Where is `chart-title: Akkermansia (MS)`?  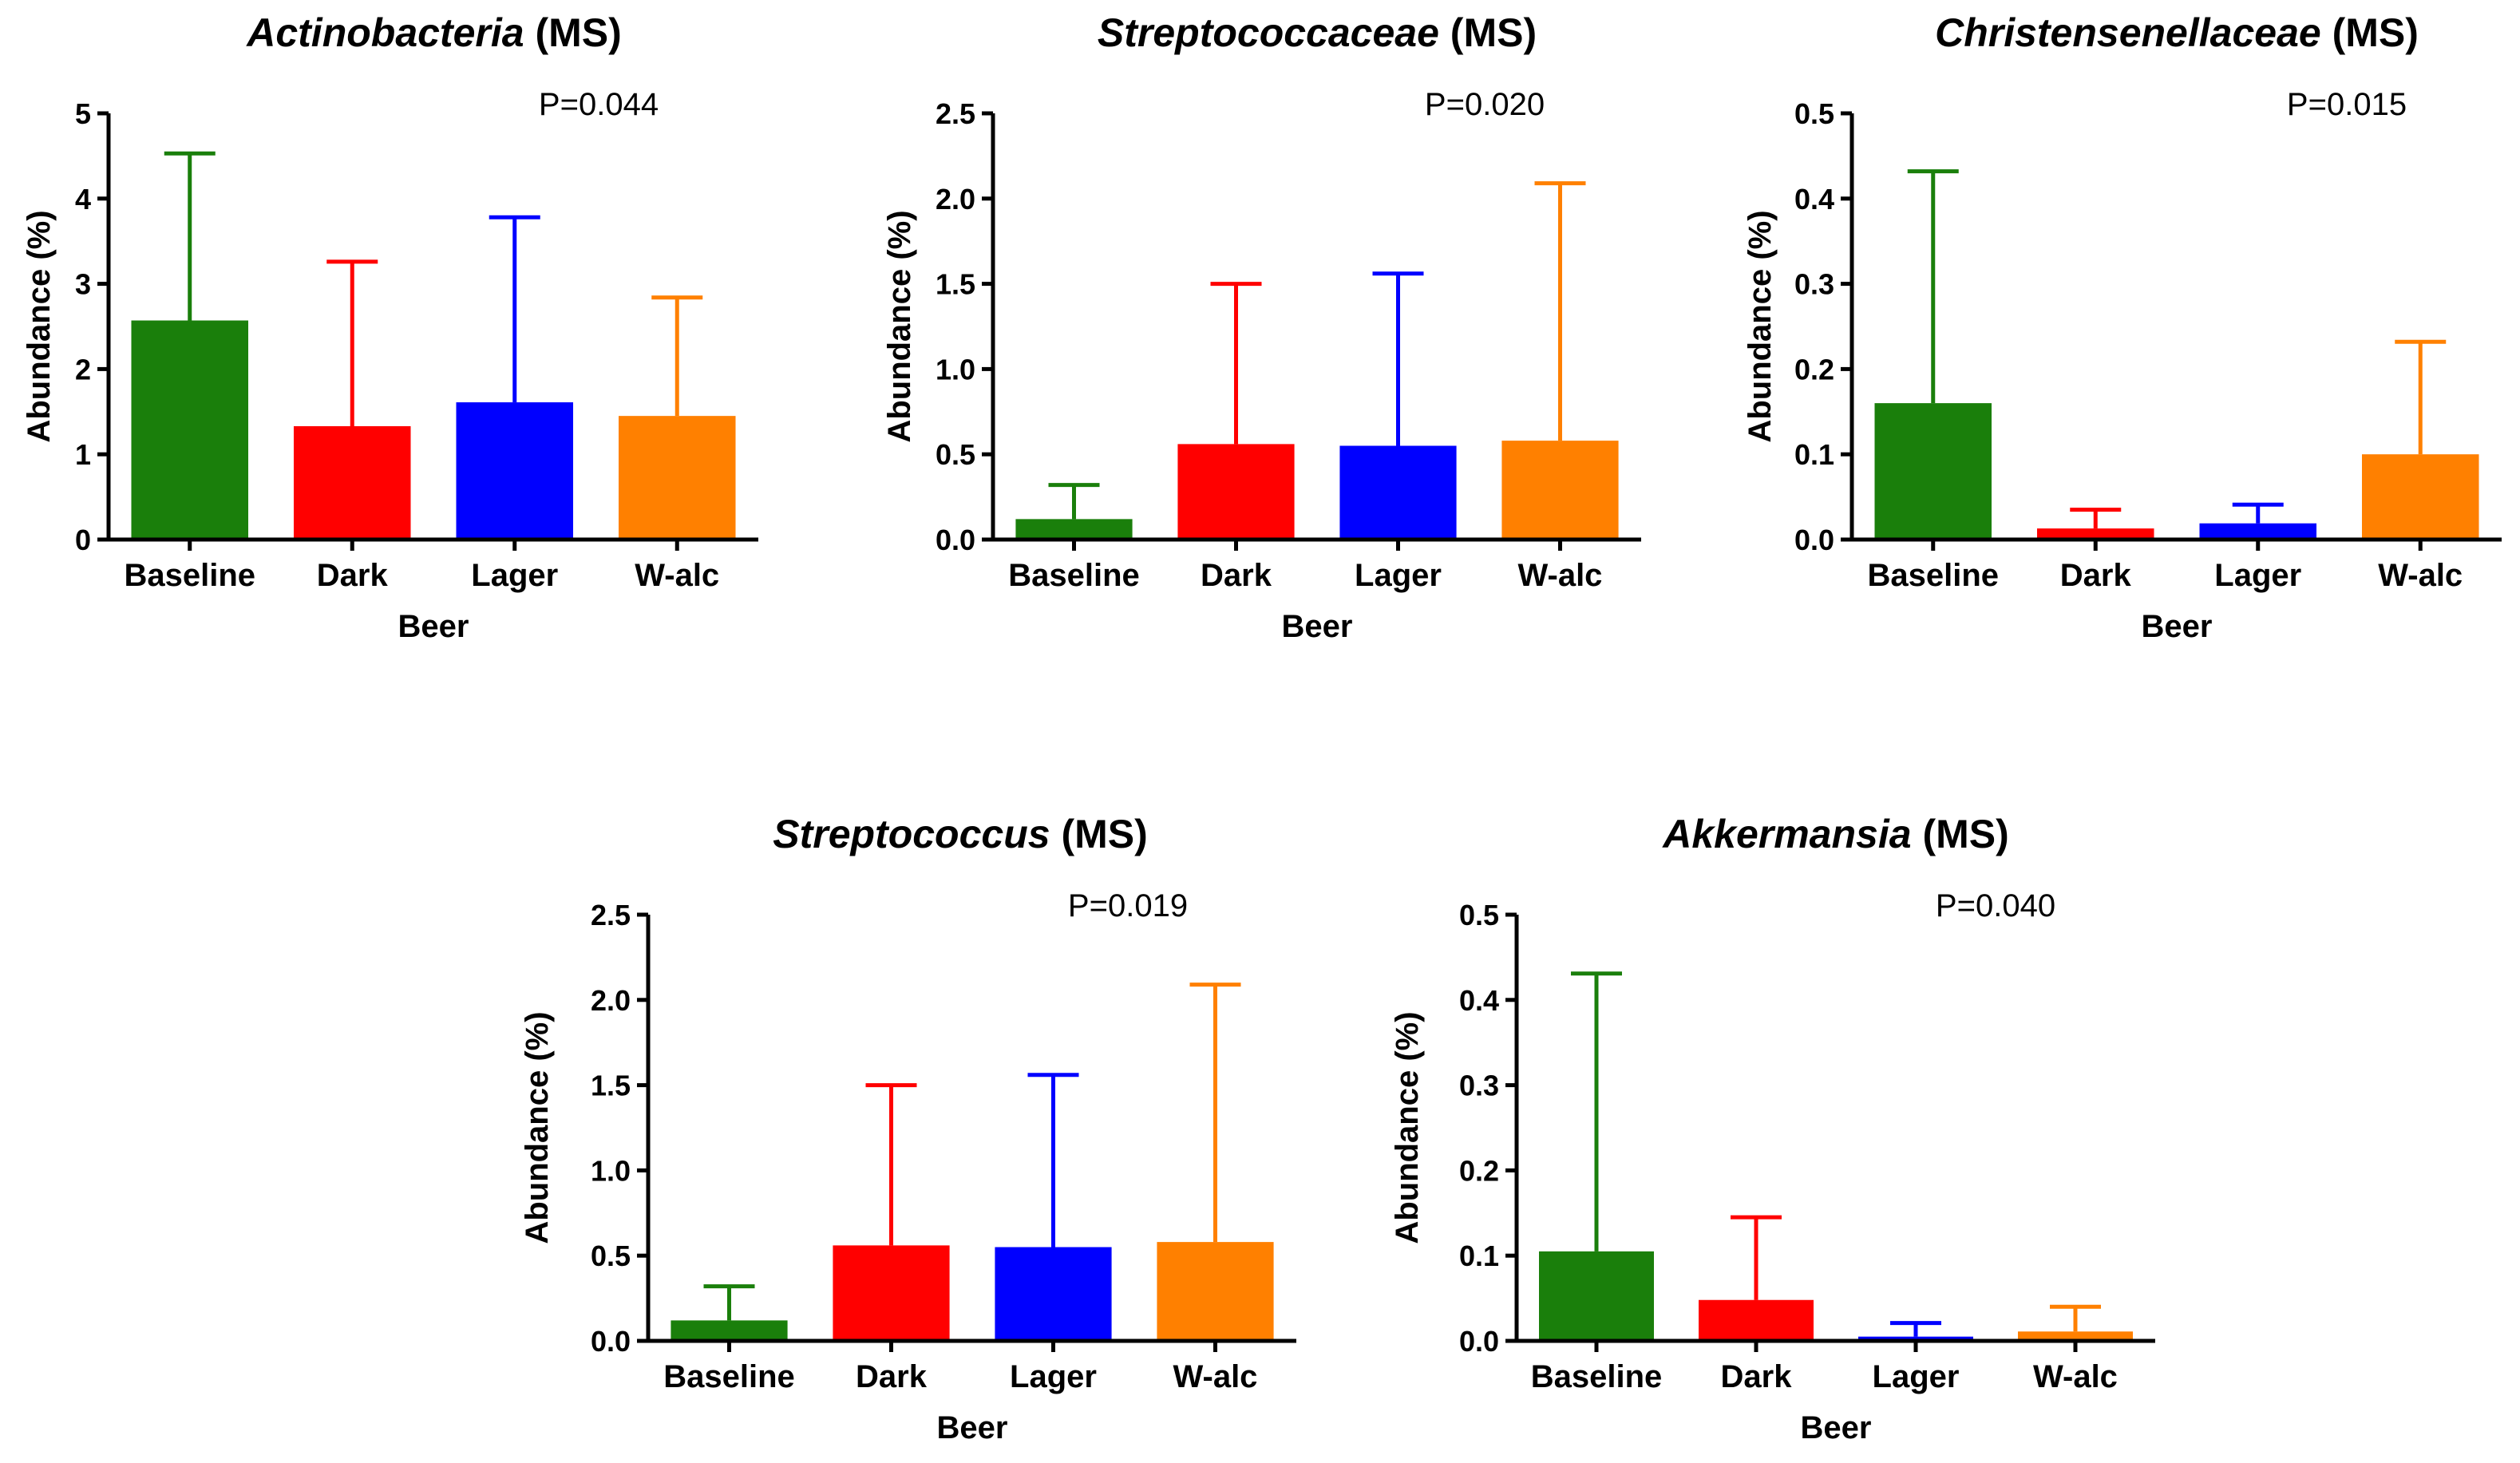 chart-title: Akkermansia (MS) is located at coordinates (1835, 834).